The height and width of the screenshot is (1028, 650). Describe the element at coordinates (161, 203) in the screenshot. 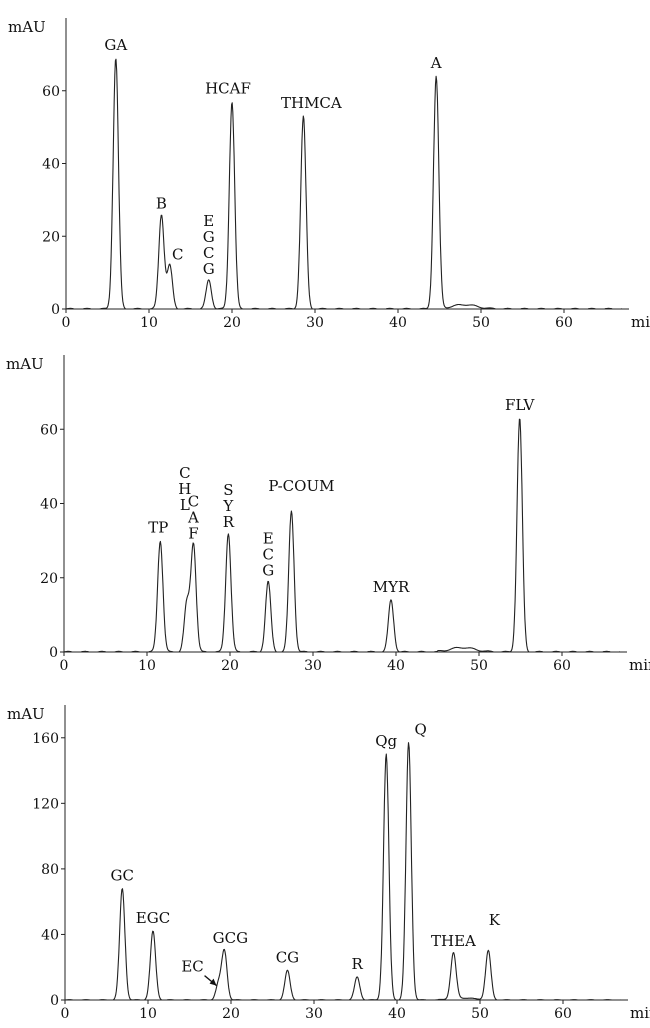

I see `peak-label: B` at that location.